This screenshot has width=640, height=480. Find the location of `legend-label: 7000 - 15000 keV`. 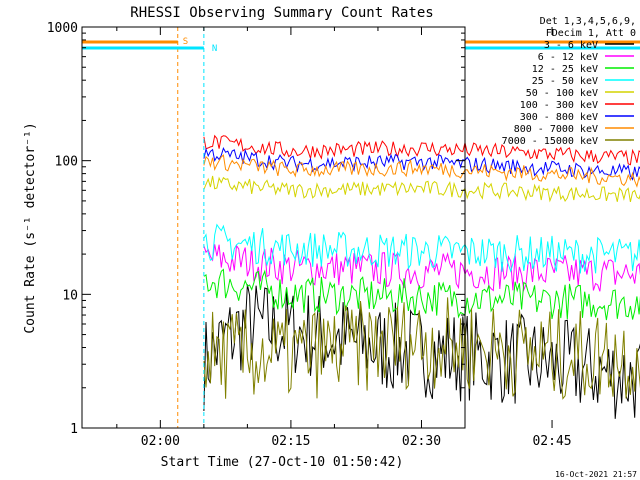

legend-label: 7000 - 15000 keV is located at coordinates (550, 141).